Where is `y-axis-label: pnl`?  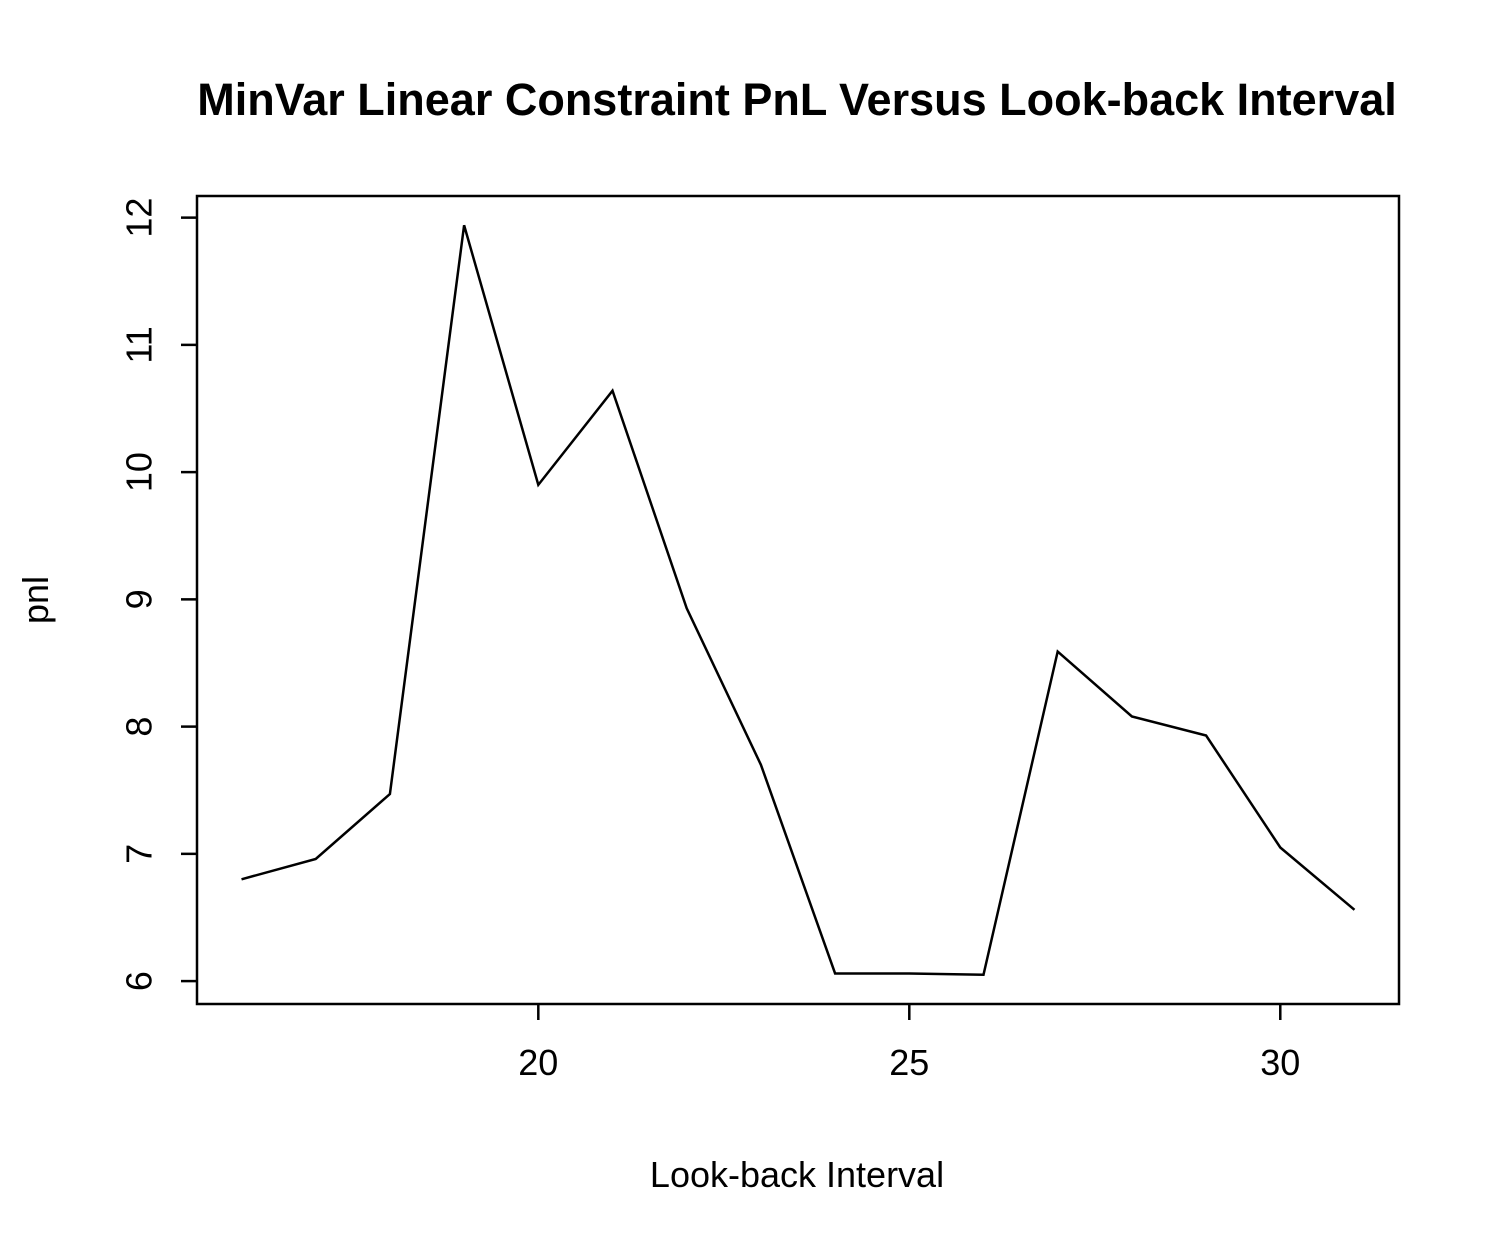 y-axis-label: pnl is located at coordinates (35, 600).